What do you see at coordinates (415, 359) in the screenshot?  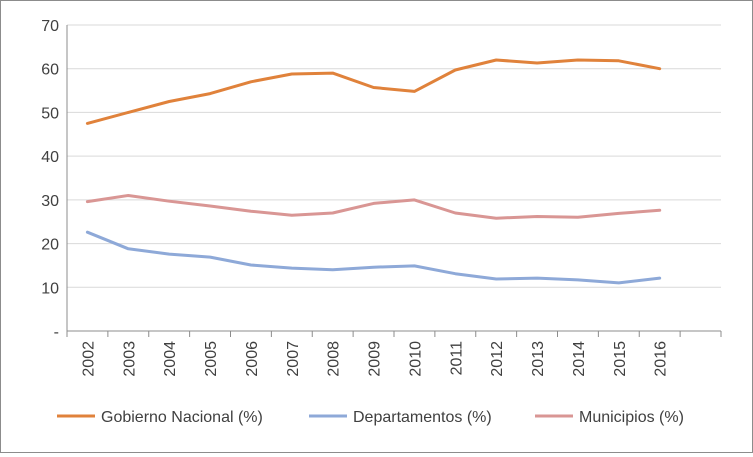 I see `x-tick-label: 2010` at bounding box center [415, 359].